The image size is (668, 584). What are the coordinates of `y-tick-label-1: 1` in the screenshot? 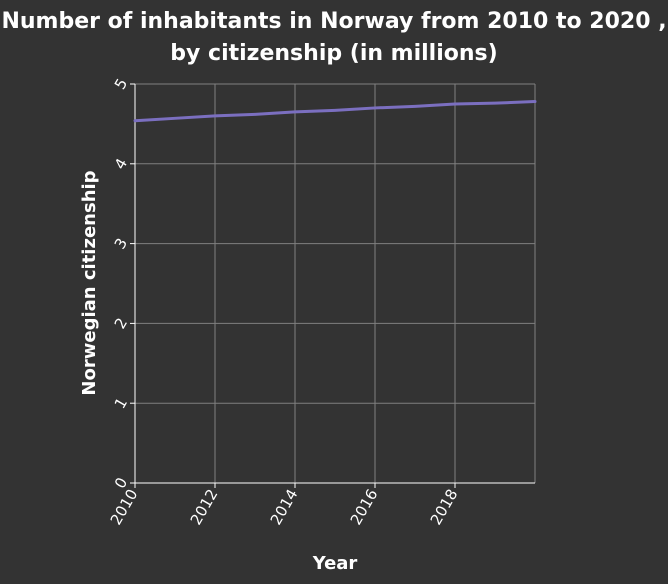 It's located at (121, 403).